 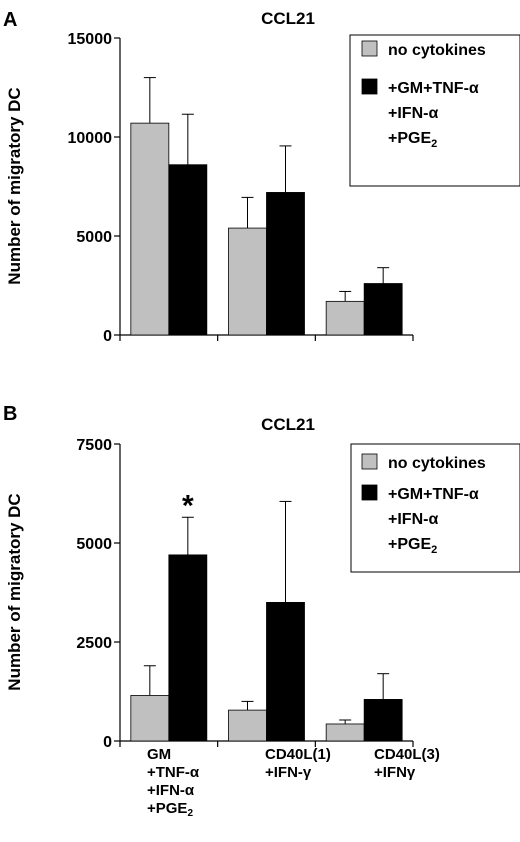 What do you see at coordinates (345, 732) in the screenshot?
I see `bar-B-s1-c3` at bounding box center [345, 732].